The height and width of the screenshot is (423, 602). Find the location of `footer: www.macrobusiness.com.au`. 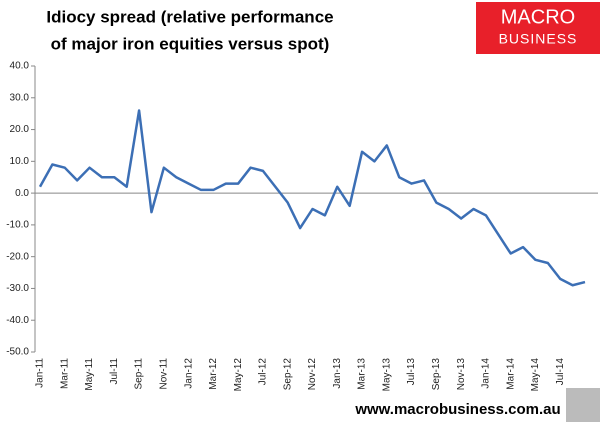

footer: www.macrobusiness.com.au is located at coordinates (457, 409).